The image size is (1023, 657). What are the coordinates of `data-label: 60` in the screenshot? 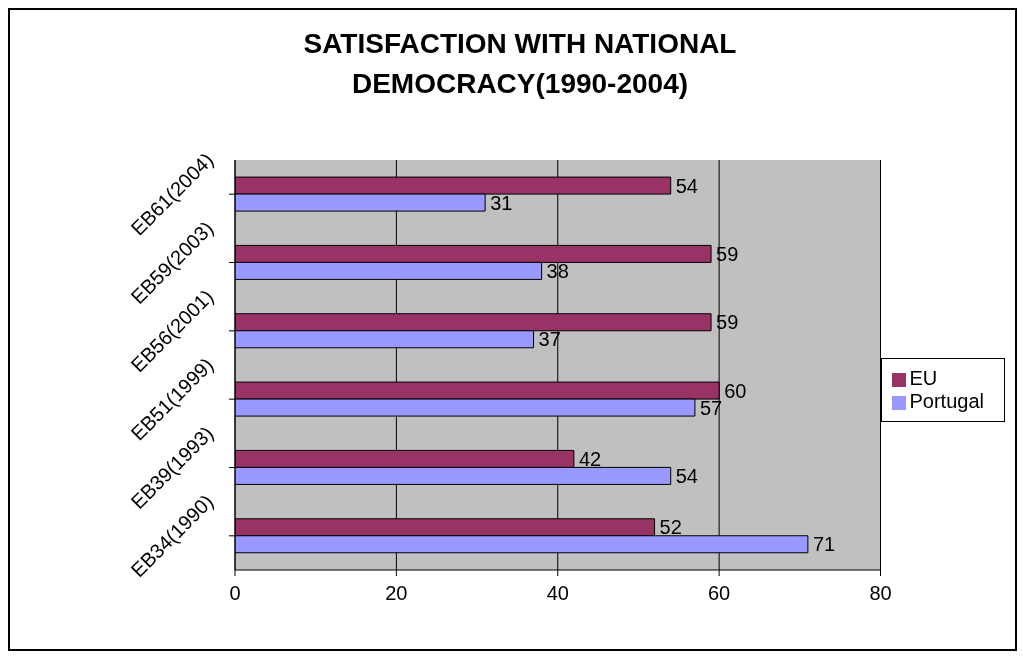 It's located at (735, 390).